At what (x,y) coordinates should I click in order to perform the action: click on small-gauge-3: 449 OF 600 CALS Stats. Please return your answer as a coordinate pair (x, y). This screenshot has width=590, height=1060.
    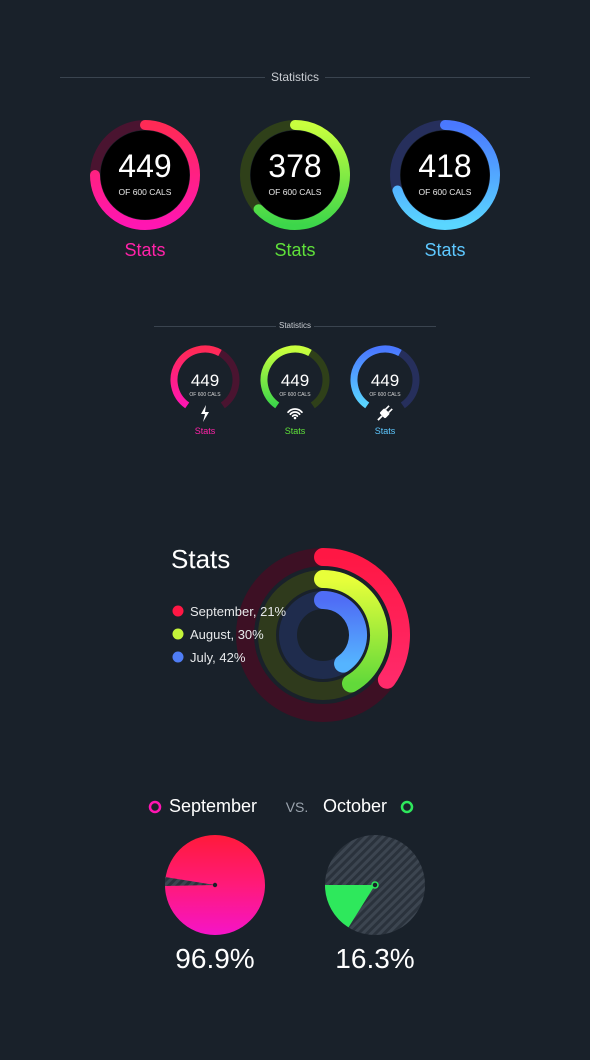
    Looking at the image, I should click on (385, 390).